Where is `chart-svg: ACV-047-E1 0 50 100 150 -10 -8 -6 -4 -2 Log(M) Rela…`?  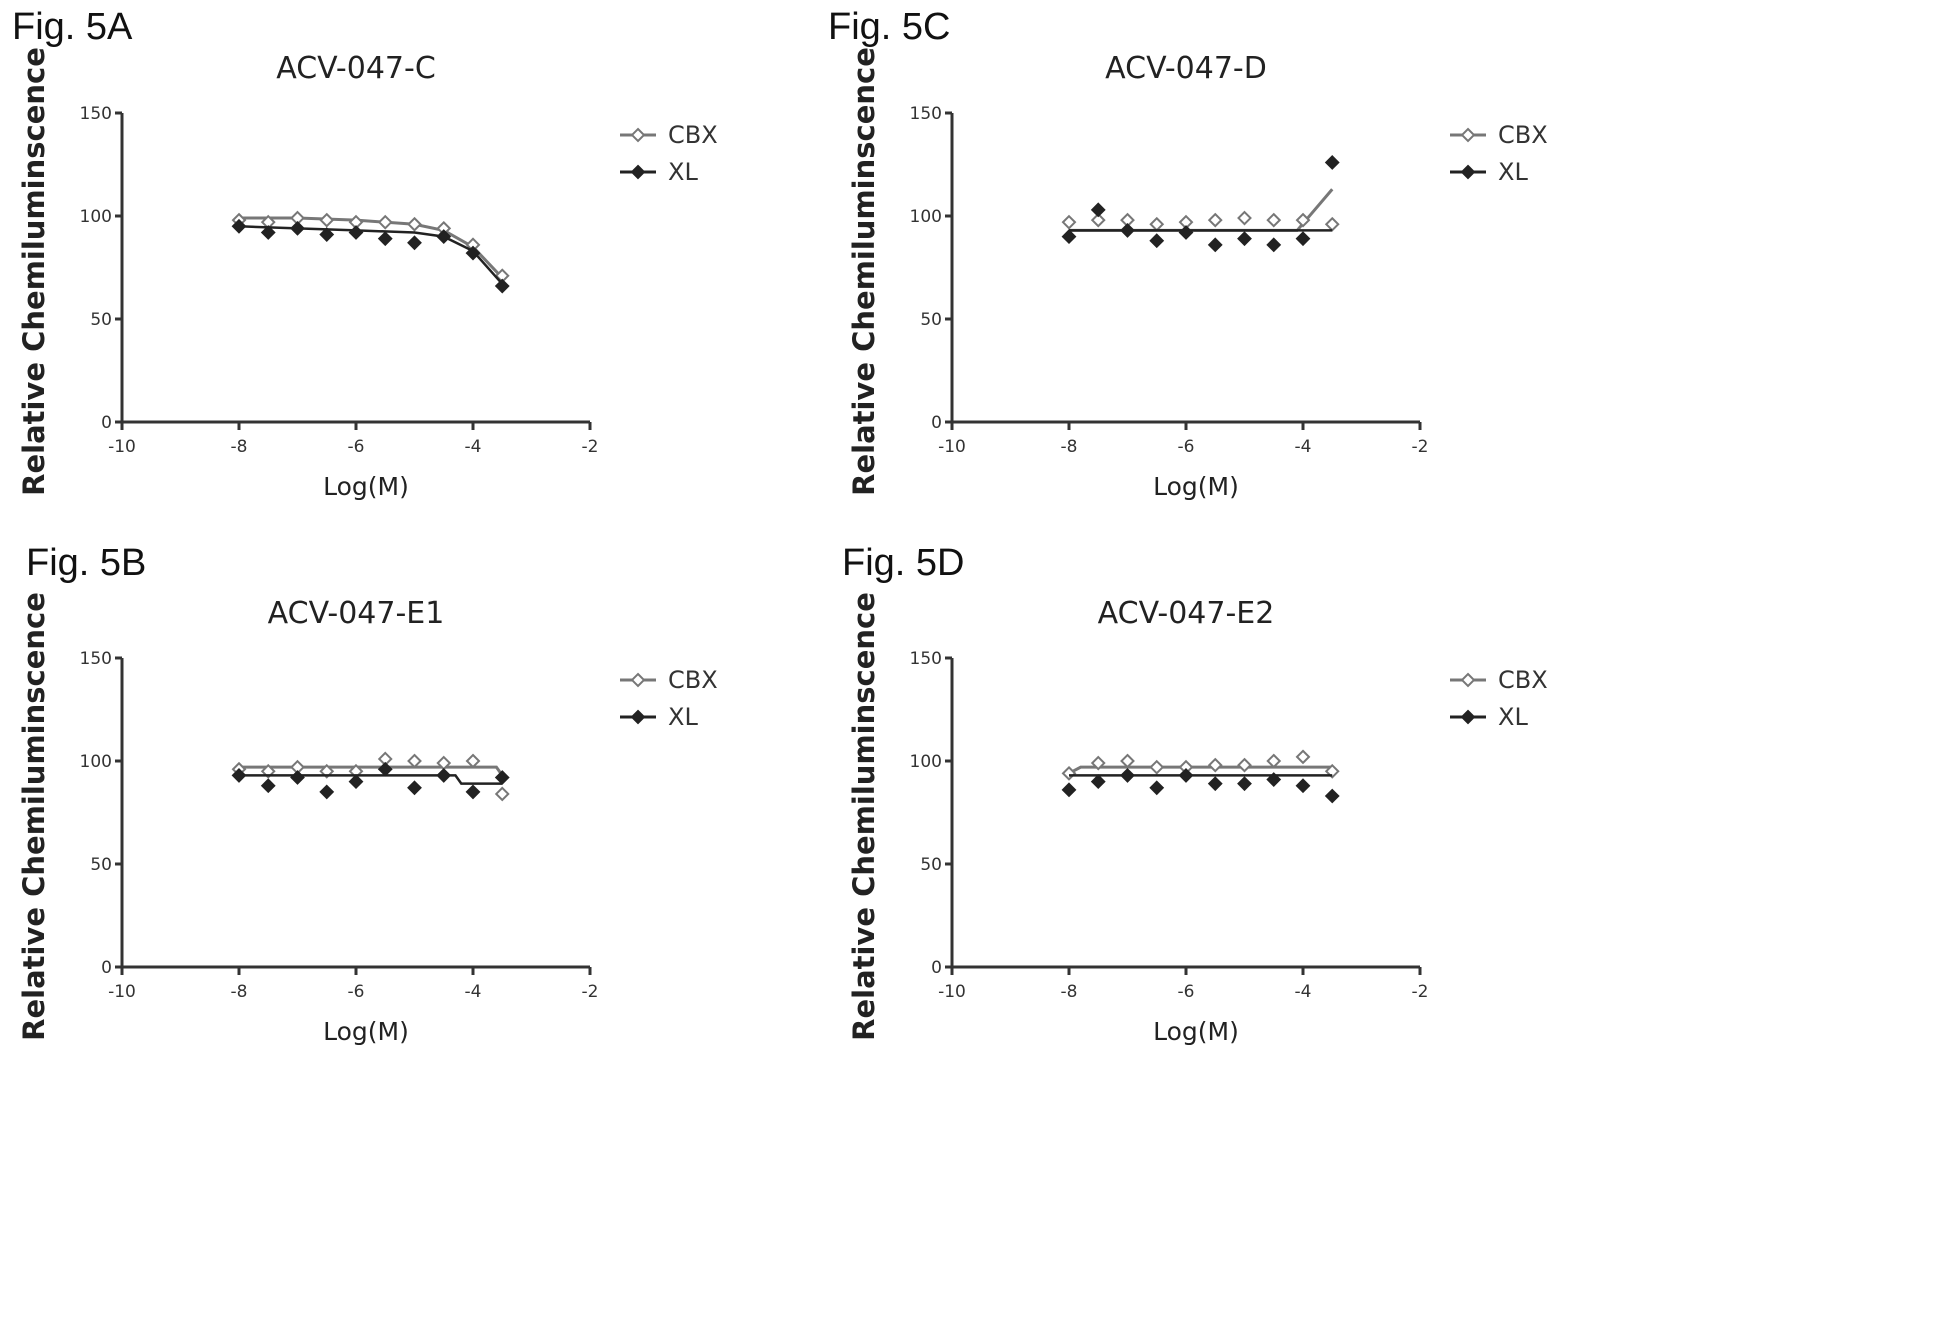 chart-svg: ACV-047-E1 0 50 100 150 -10 -8 -6 -4 -2 Log(M) Rela… is located at coordinates (367, 819).